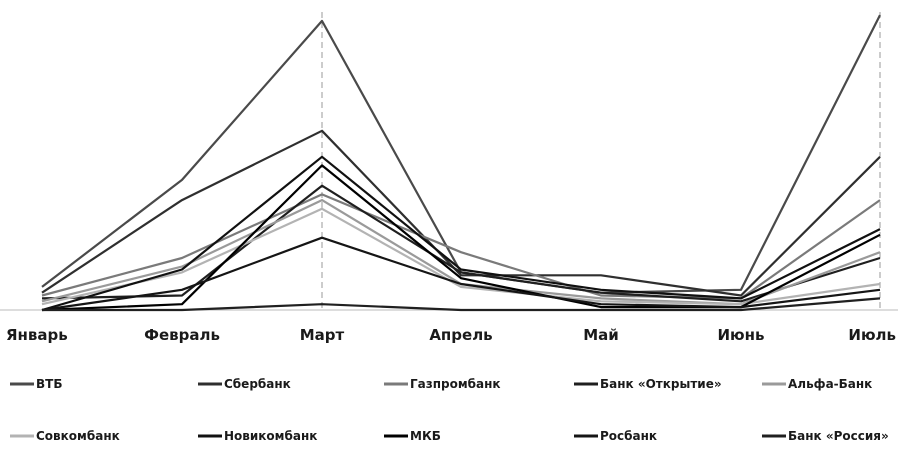 The width and height of the screenshot is (898, 449). I want to click on x-tick-label: Январь, so click(37, 335).